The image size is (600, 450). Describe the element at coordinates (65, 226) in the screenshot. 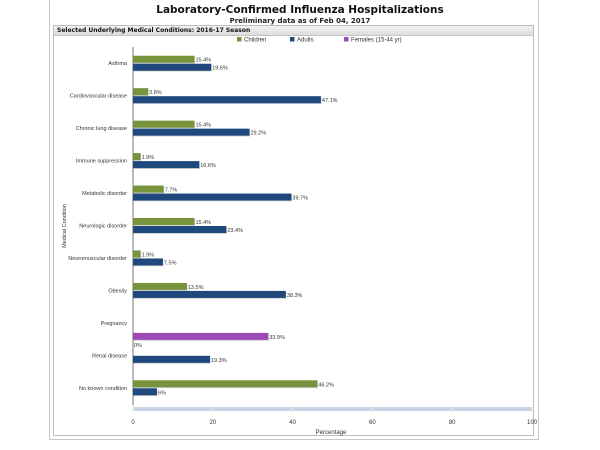

I see `y-axis-label: Medical Condition` at that location.